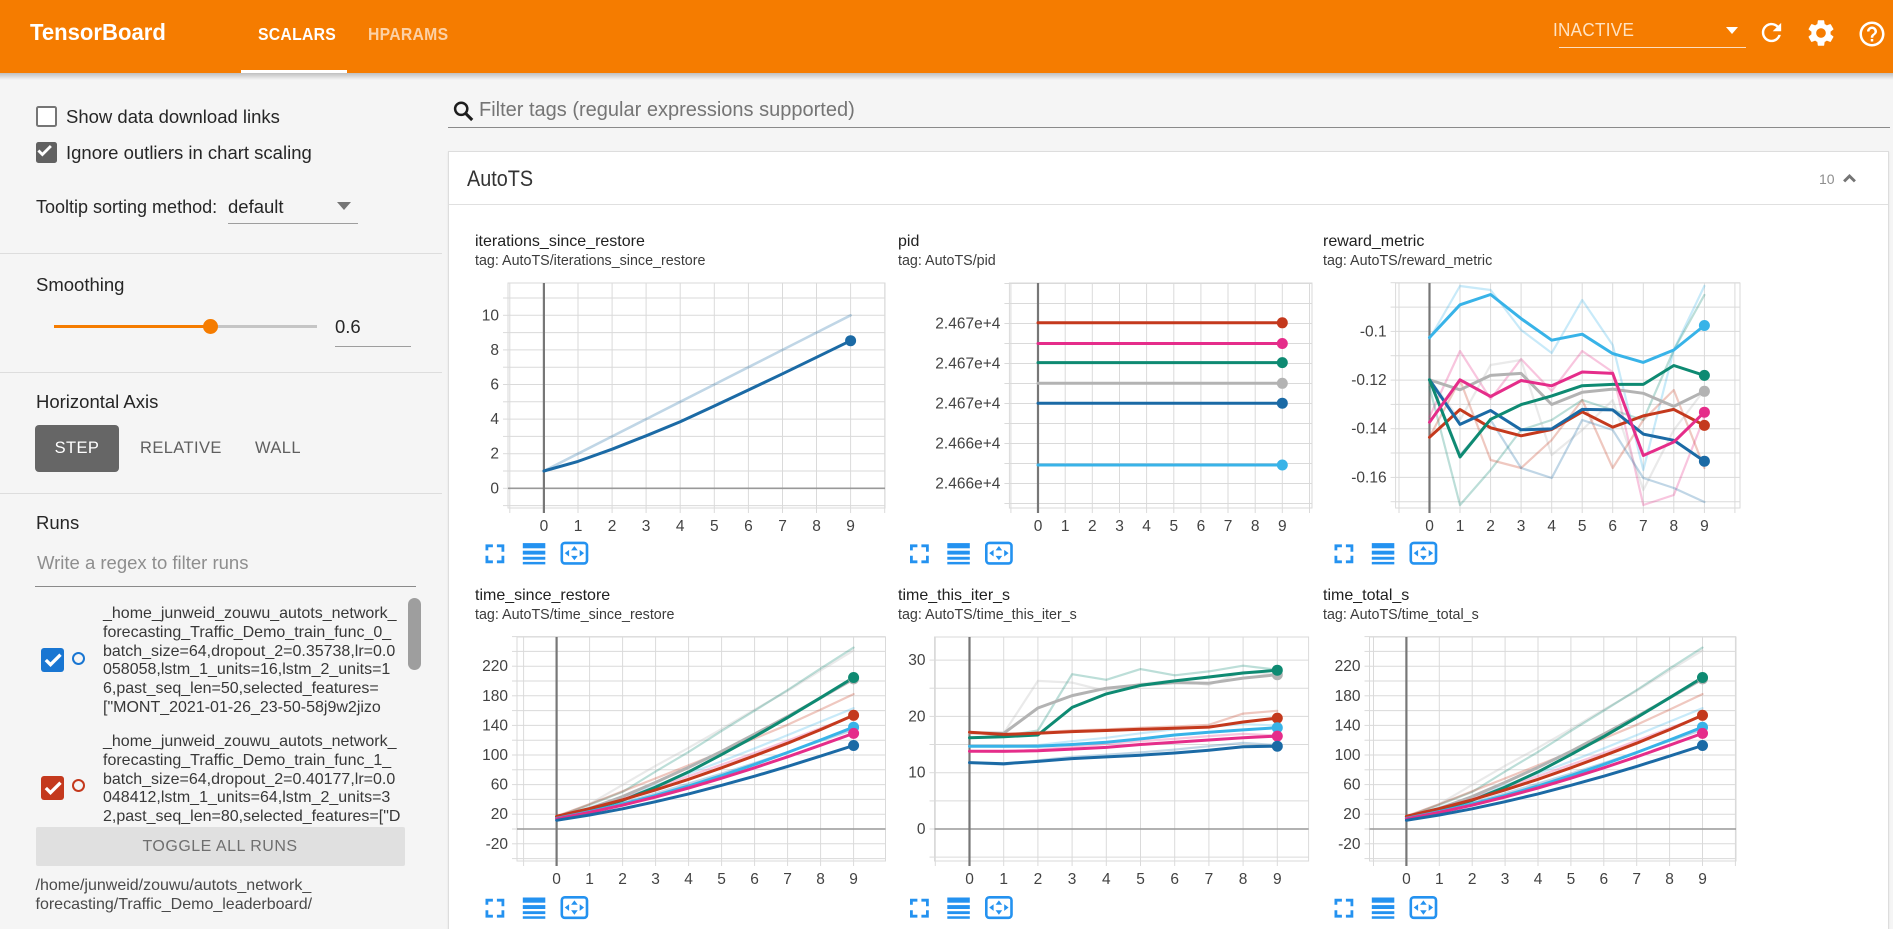 Image resolution: width=1893 pixels, height=929 pixels. I want to click on svg-text: 30, so click(917, 660).